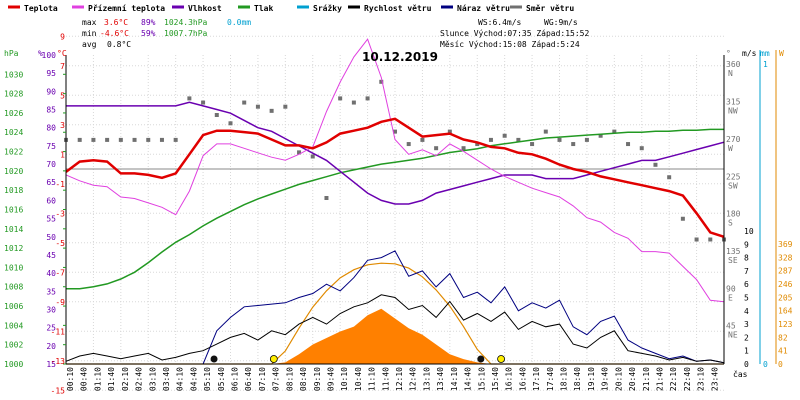 This screenshot has height=400, width=800. Describe the element at coordinates (481, 379) in the screenshot. I see `time-tick-label: 15:10` at that location.